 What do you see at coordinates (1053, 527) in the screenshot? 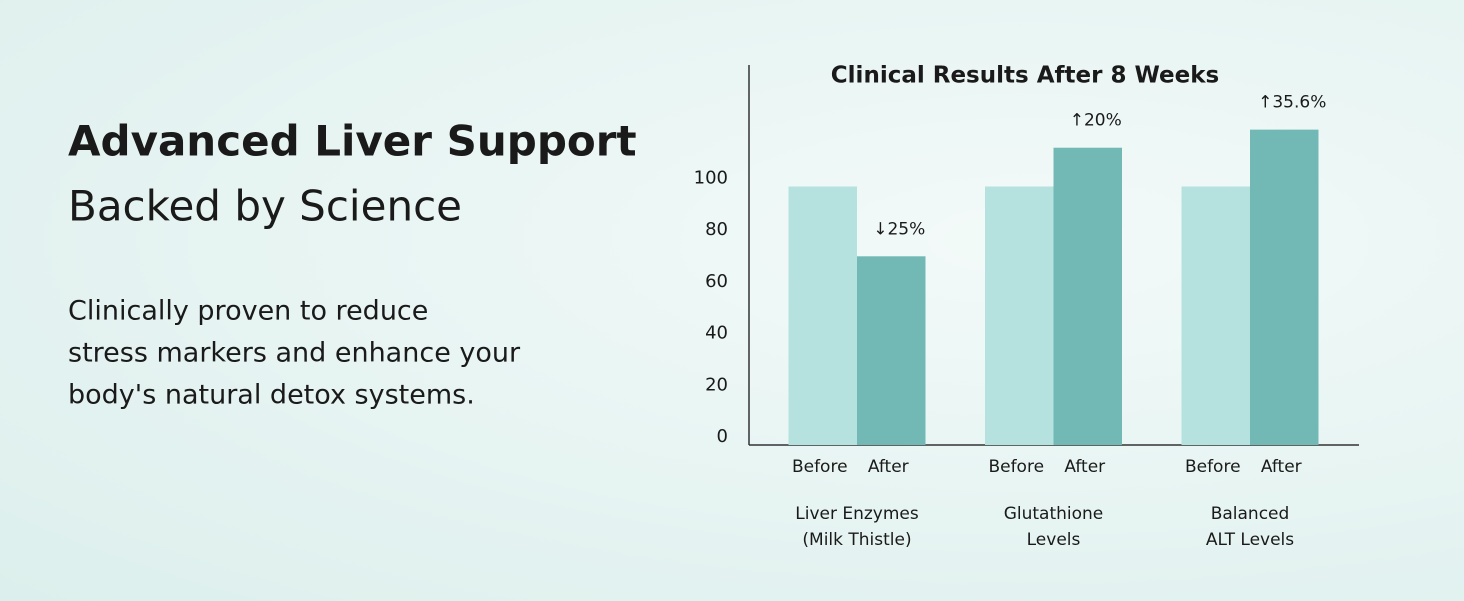
I see `category-label: Glutathione Levels` at bounding box center [1053, 527].